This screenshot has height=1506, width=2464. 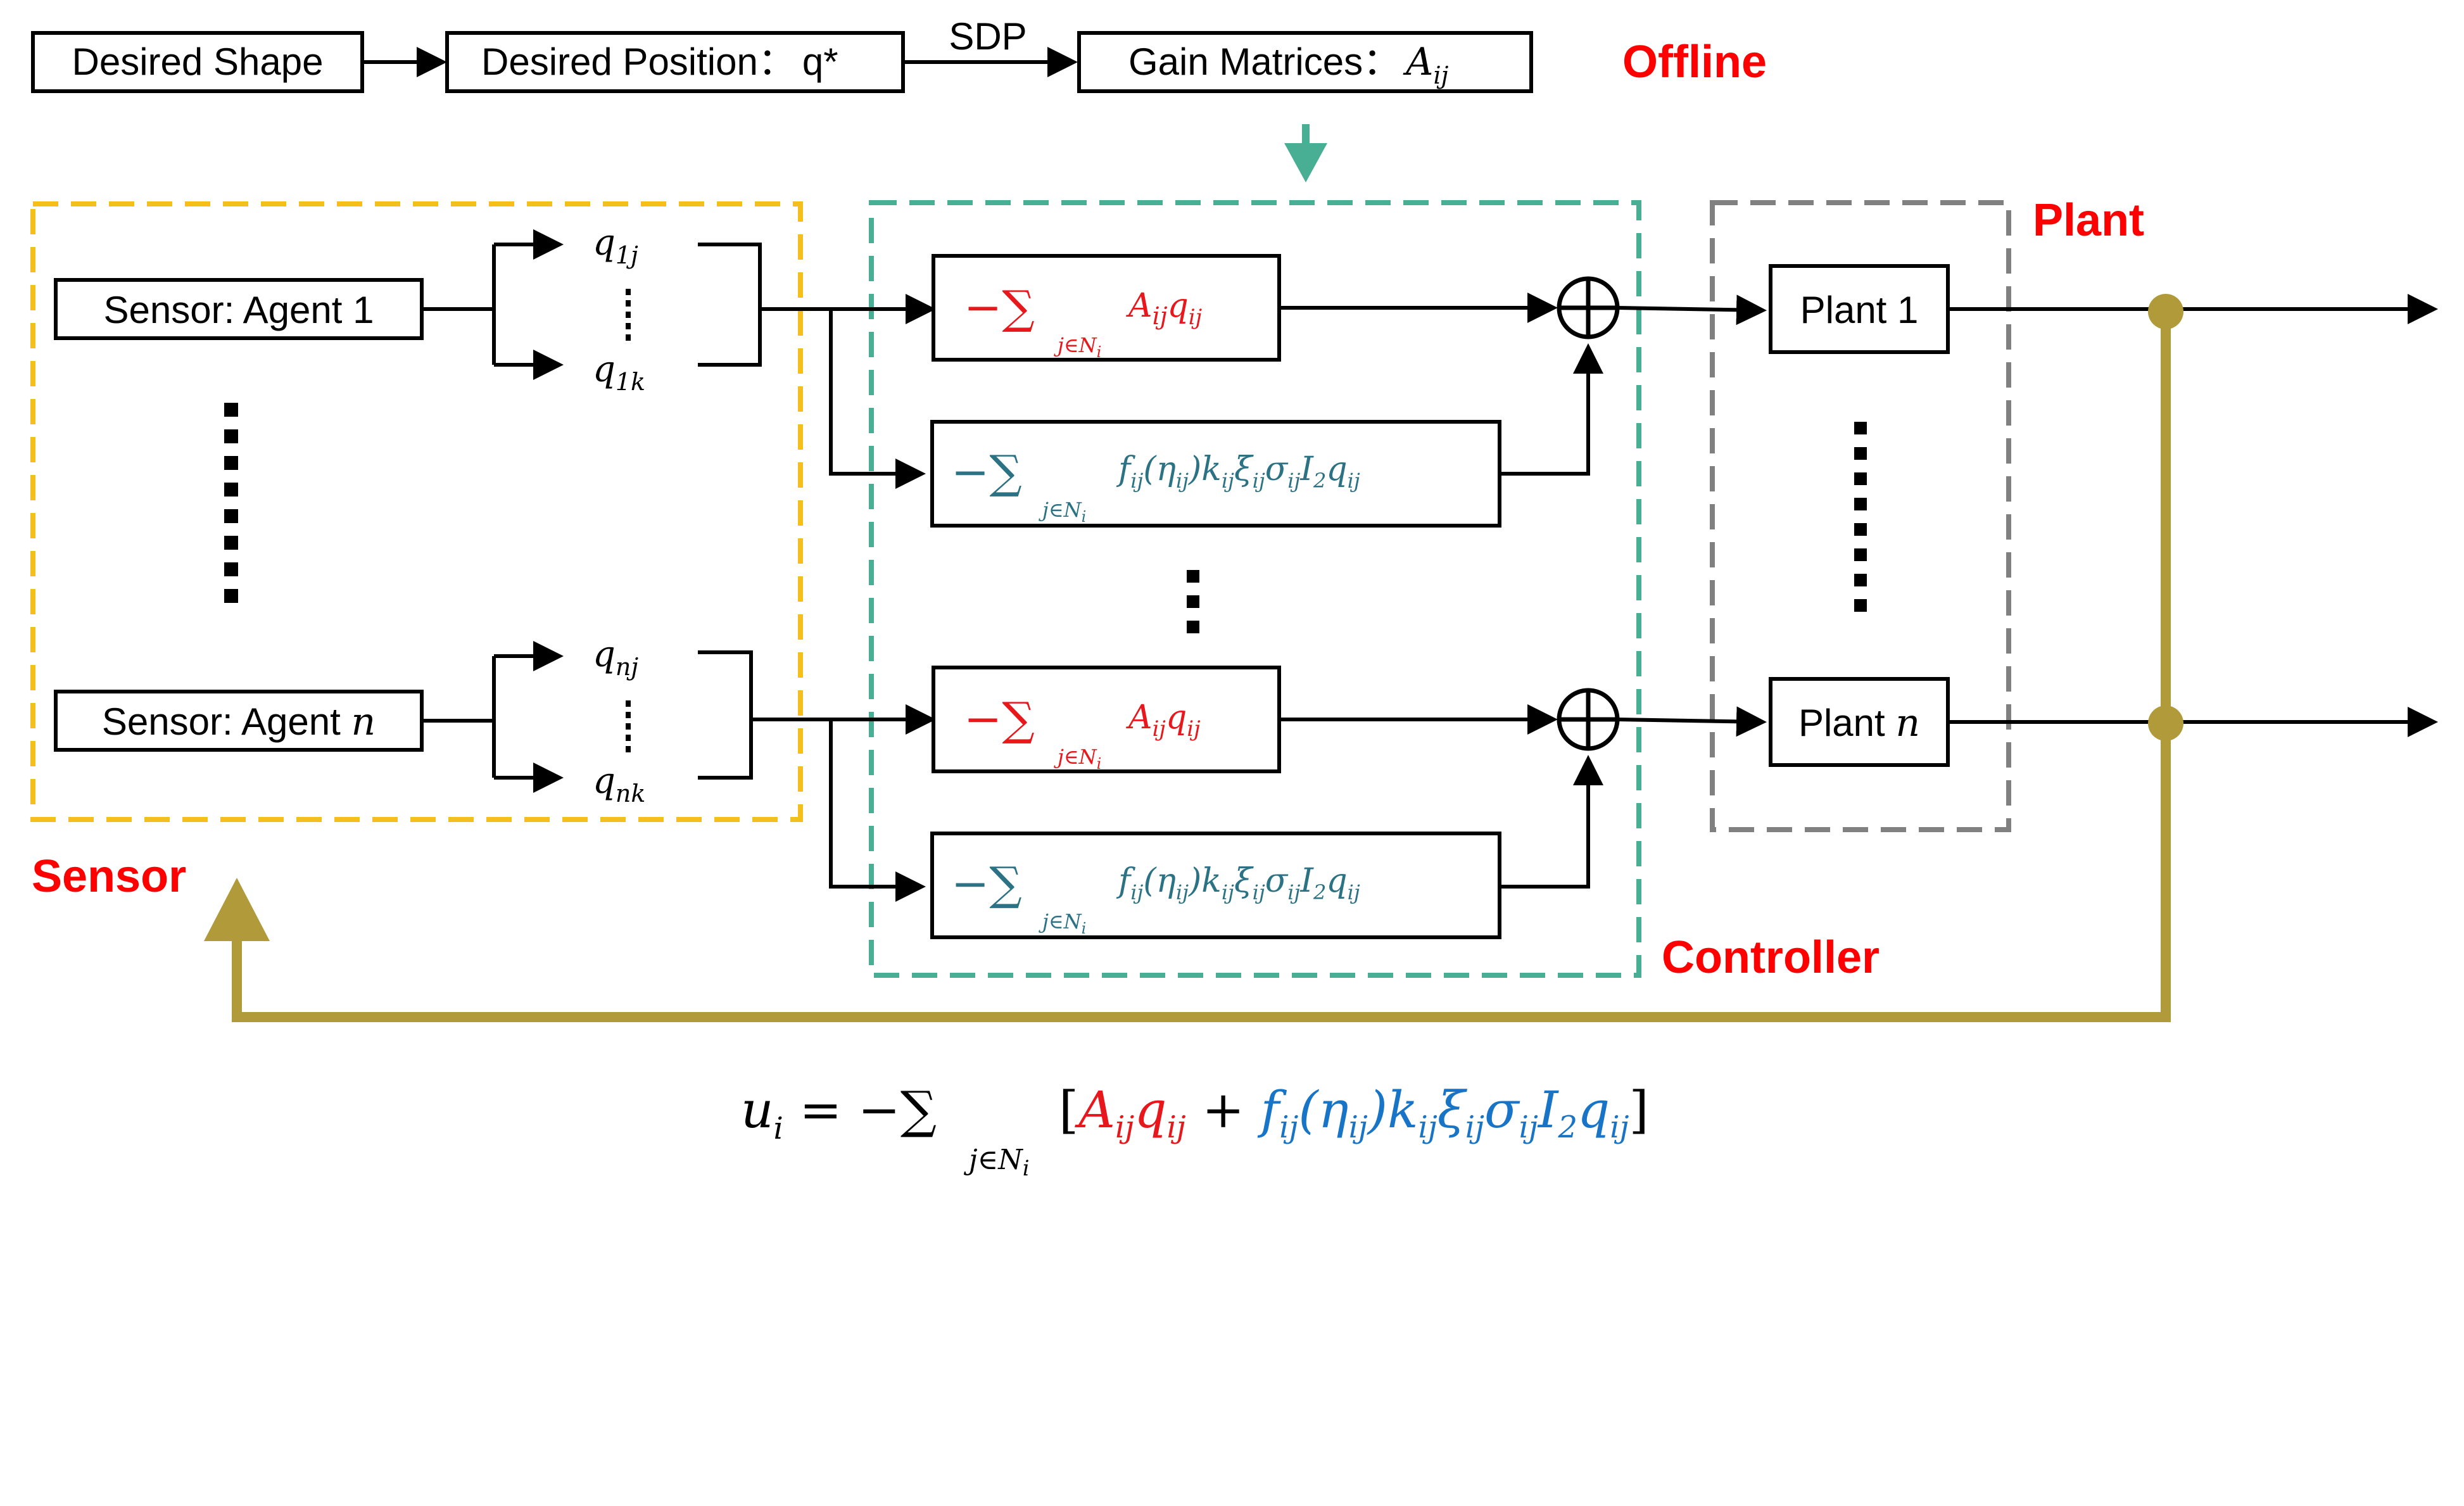 I want to click on gain-matrices-box, so click(x=1305, y=62).